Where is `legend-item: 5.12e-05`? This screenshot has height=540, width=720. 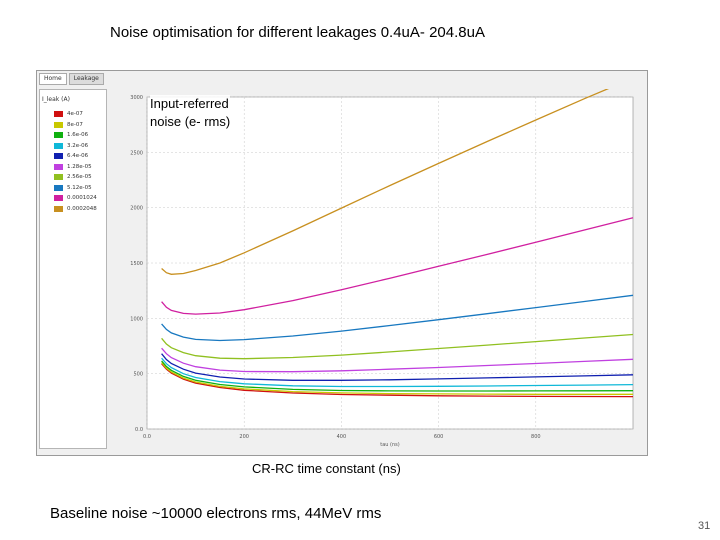 legend-item: 5.12e-05 is located at coordinates (73, 188).